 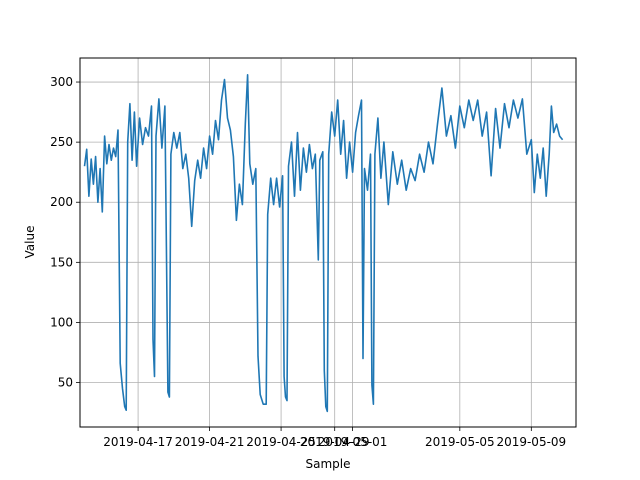 I want to click on x-tick-label: 2019-05-01, so click(x=353, y=442).